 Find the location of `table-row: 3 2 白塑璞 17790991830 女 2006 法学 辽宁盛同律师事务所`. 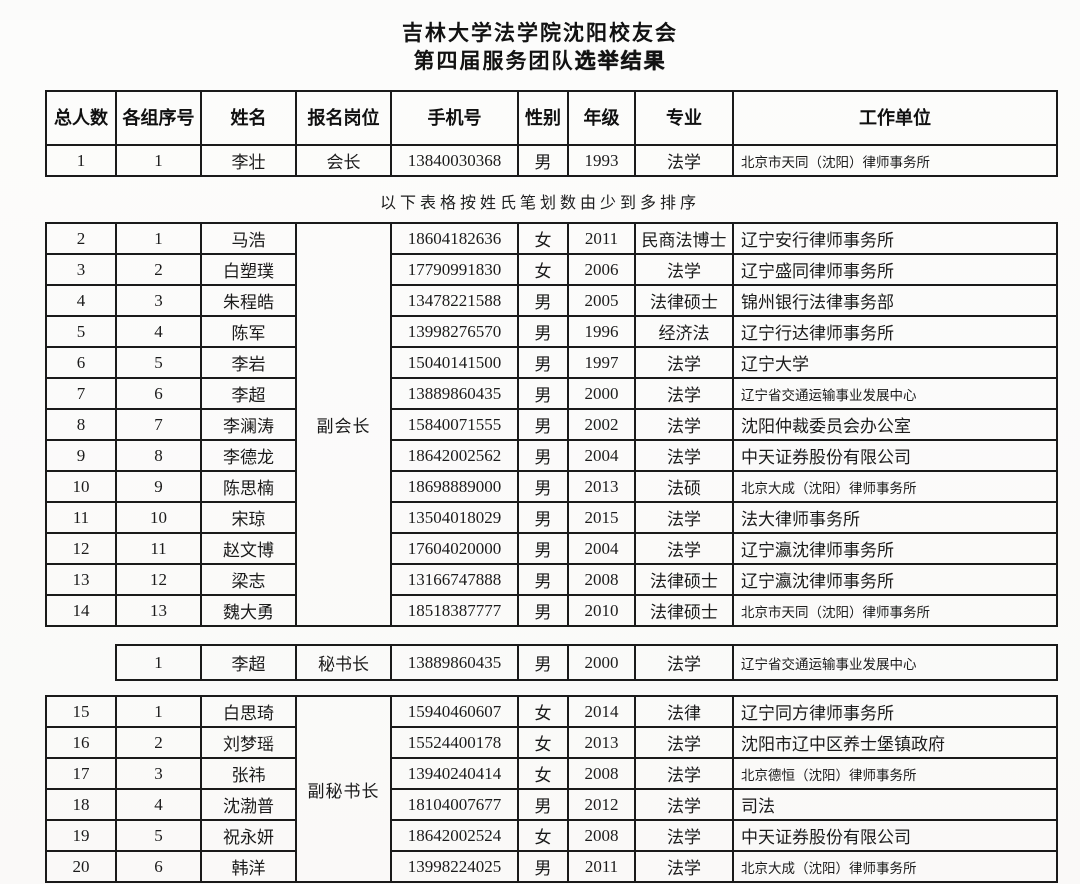

table-row: 3 2 白塑璞 17790991830 女 2006 法学 辽宁盛同律师事务所 is located at coordinates (551, 269).